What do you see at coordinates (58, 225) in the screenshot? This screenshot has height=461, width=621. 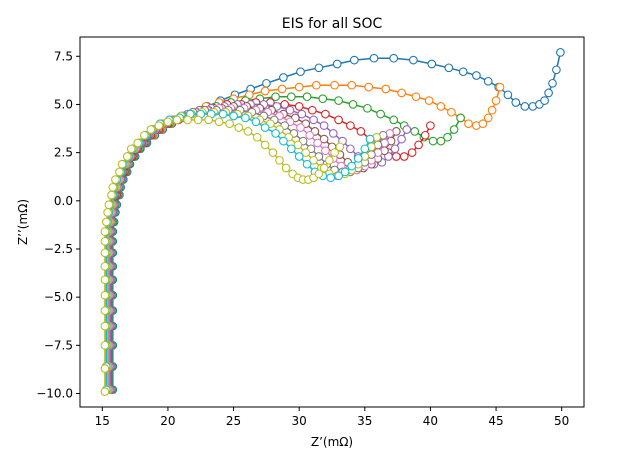 I see `y-axis-ticks: −10.0 −7.5 −5.0 −2.5 0.0 2.5 5.0 7.5` at bounding box center [58, 225].